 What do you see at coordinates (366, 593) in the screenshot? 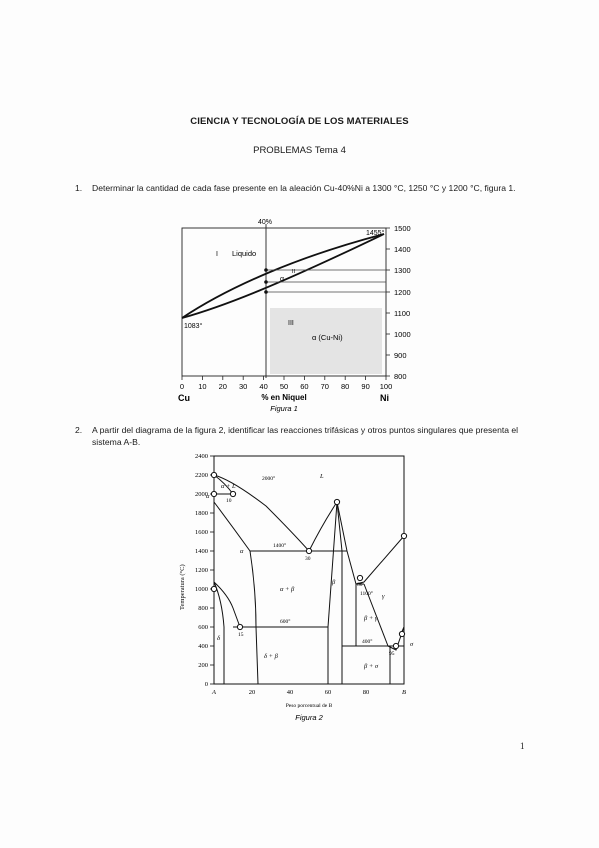
I see `label-1100: 1100°` at bounding box center [366, 593].